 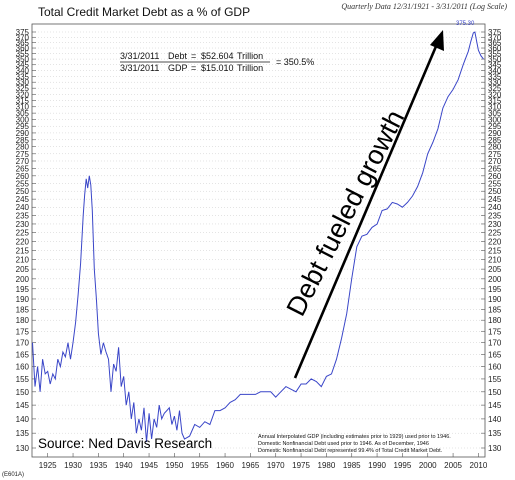 I want to click on y-tick-label: 205, so click(x=495, y=269).